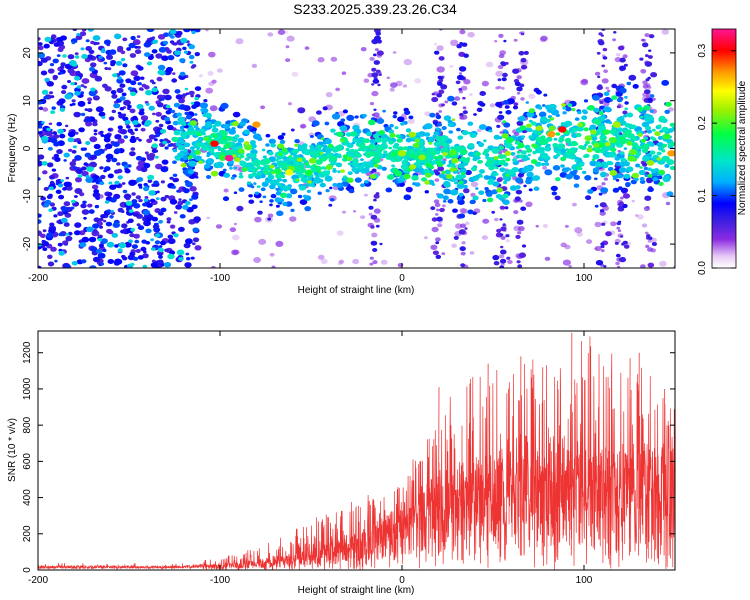 Image resolution: width=750 pixels, height=600 pixels. Describe the element at coordinates (356, 290) in the screenshot. I see `spectrogram-xlabel: Height of straight line (km)` at that location.